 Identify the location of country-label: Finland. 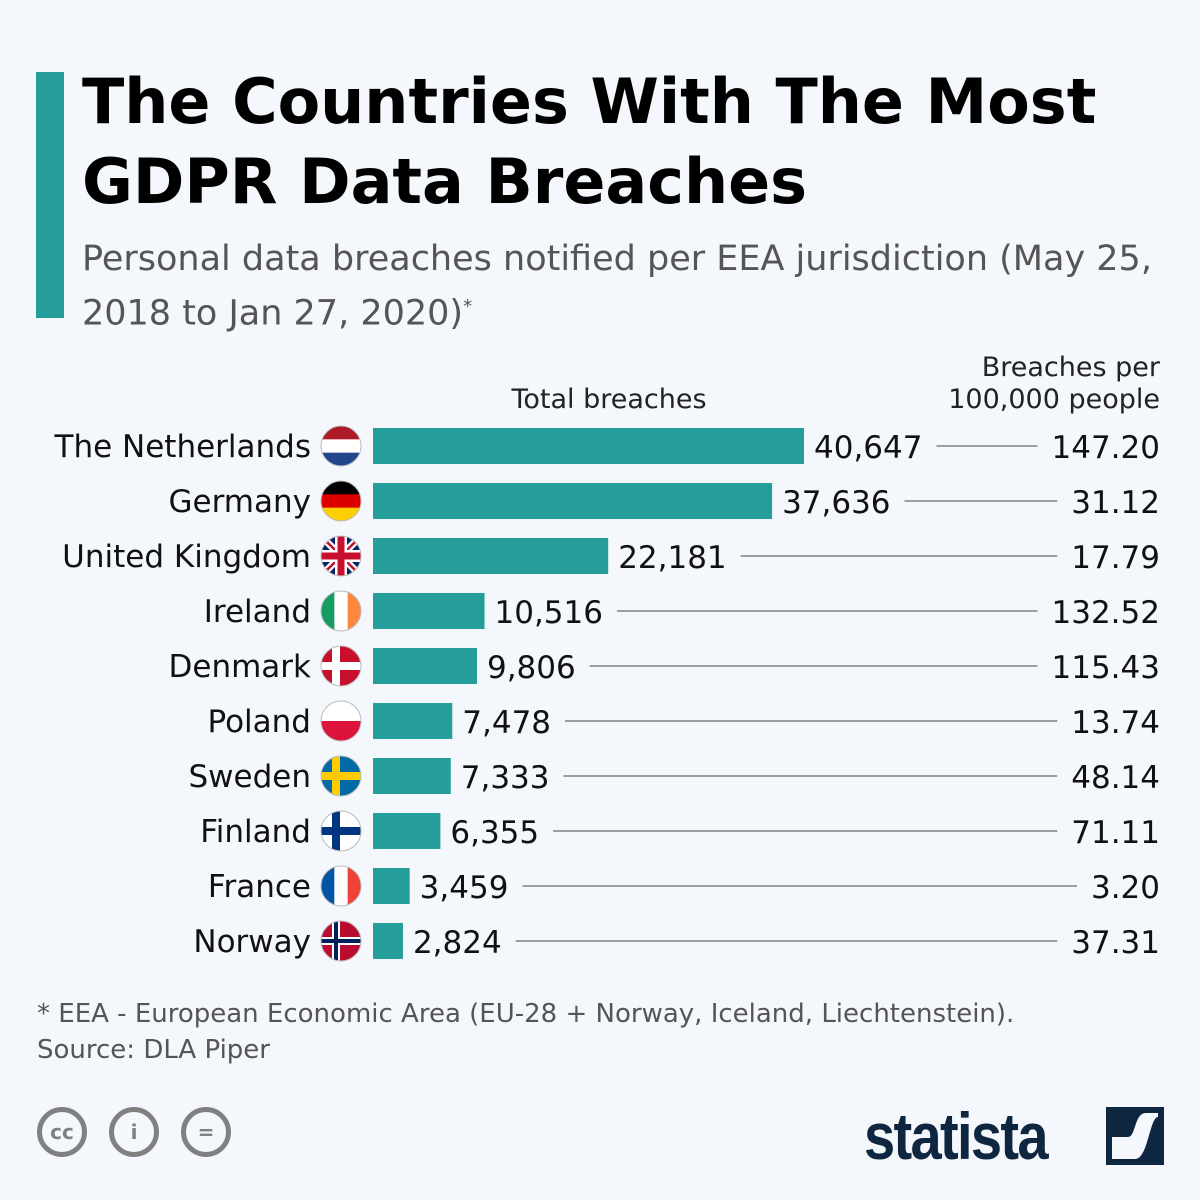
(255, 832).